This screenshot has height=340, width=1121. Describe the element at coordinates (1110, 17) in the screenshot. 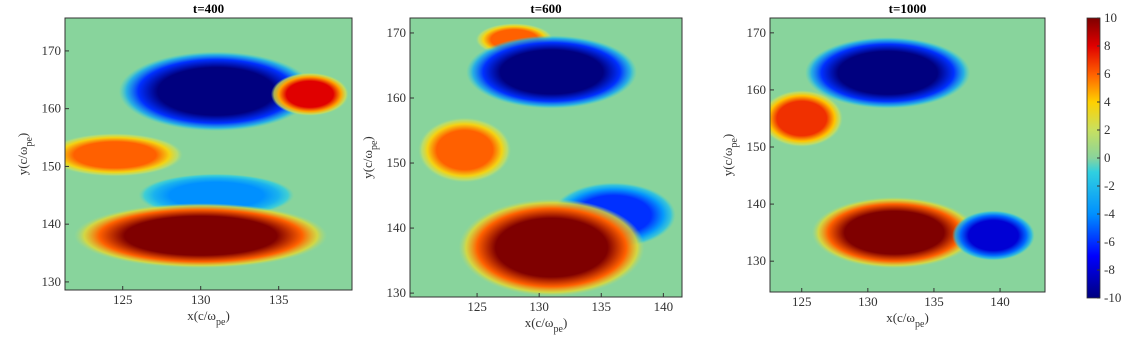

I see `colorbar-tick-label: 10` at that location.